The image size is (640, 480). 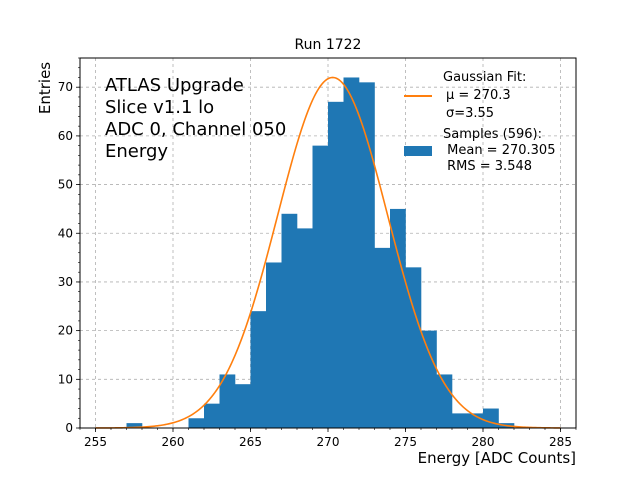 I want to click on x-tick-label: 285, so click(x=560, y=442).